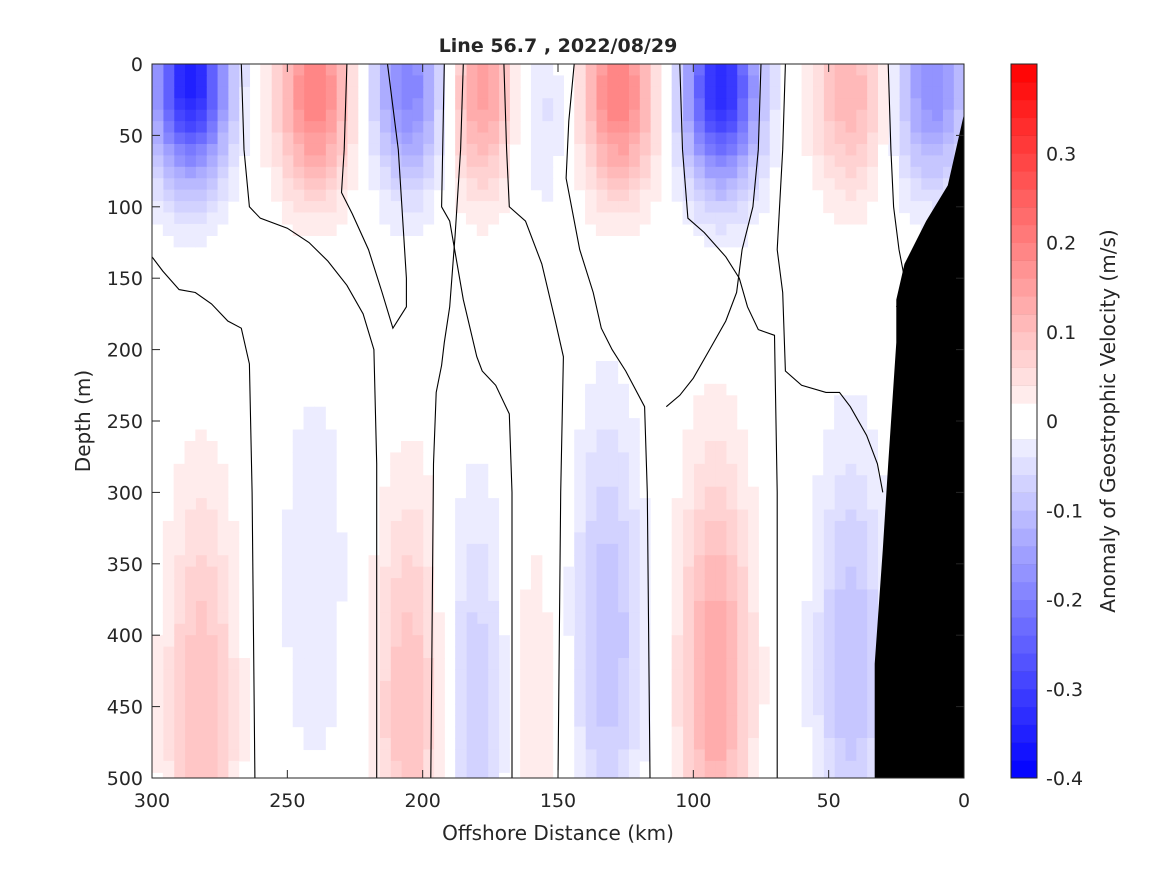 The width and height of the screenshot is (1167, 875). Describe the element at coordinates (477, 421) in the screenshot. I see `zero-contour-line` at that location.